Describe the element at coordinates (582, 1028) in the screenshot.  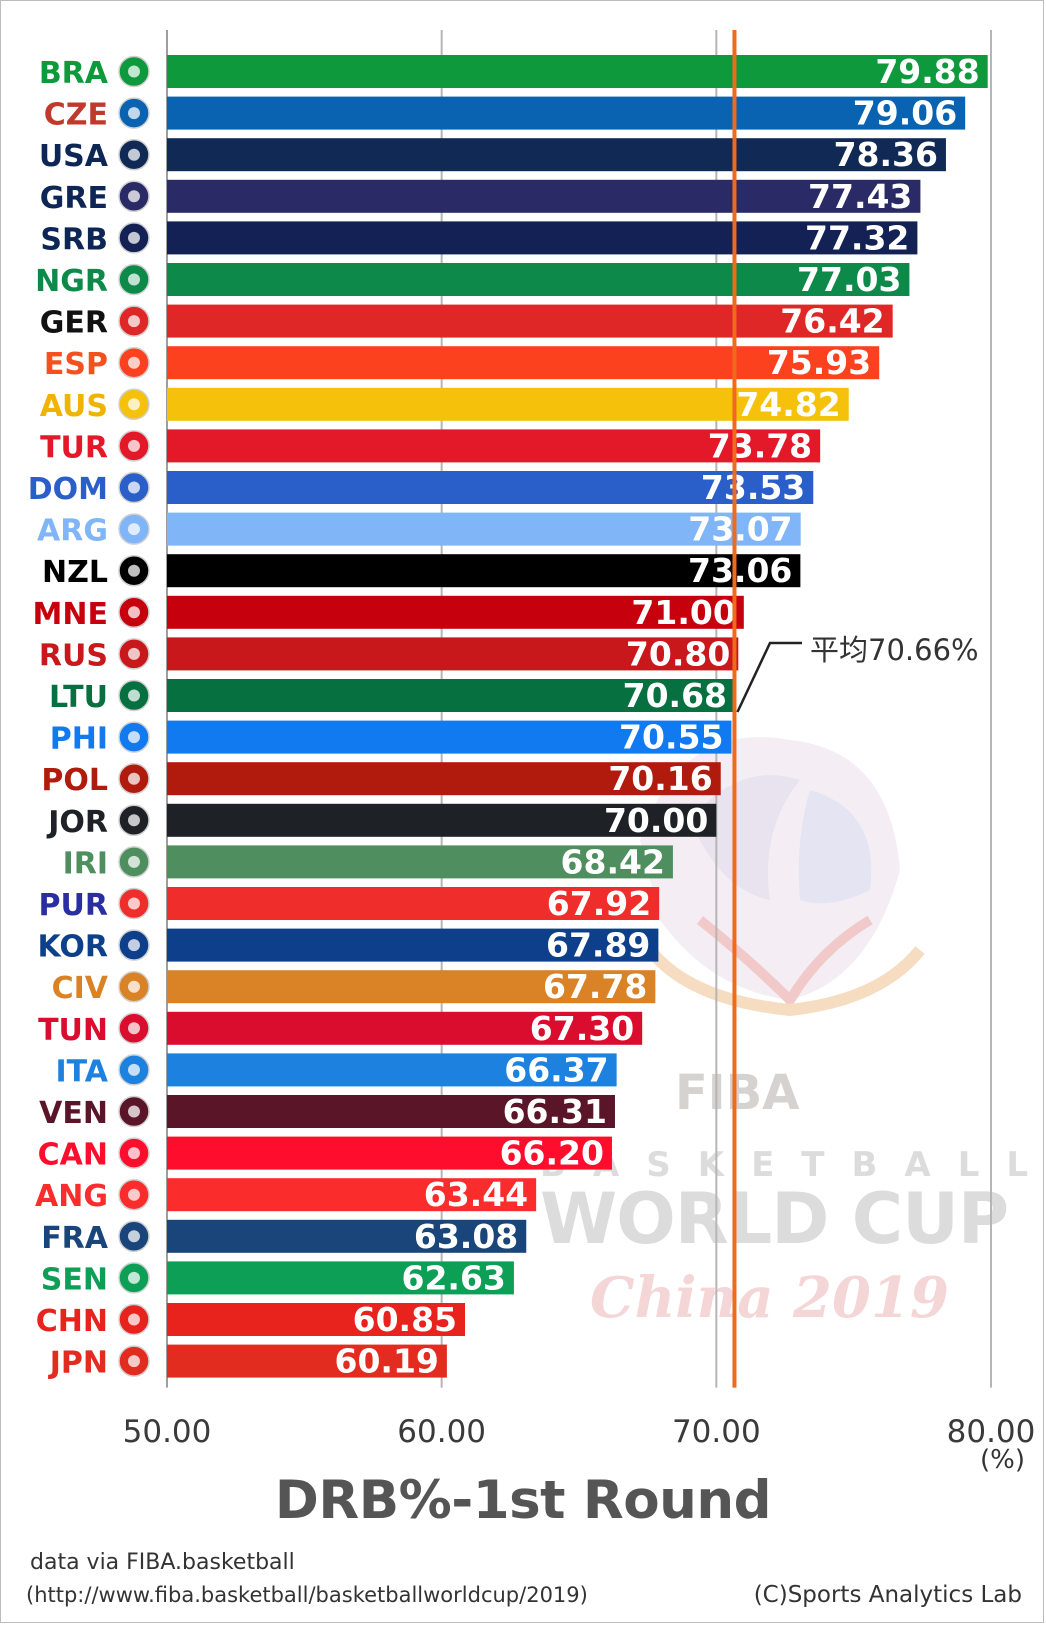
I see `bar-value-label: 67.30` at that location.